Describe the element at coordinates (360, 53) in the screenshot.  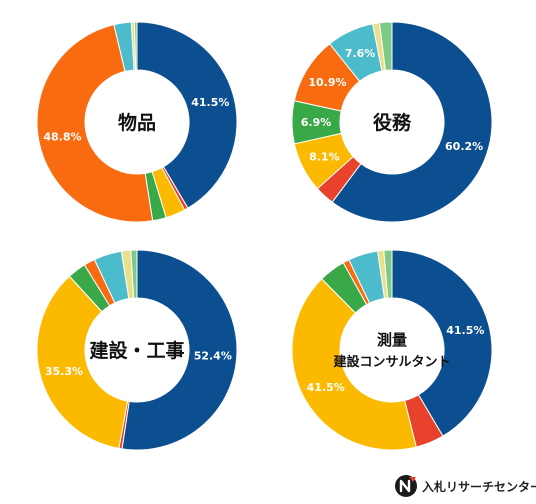
I see `slice-value-label: 7.6%` at that location.